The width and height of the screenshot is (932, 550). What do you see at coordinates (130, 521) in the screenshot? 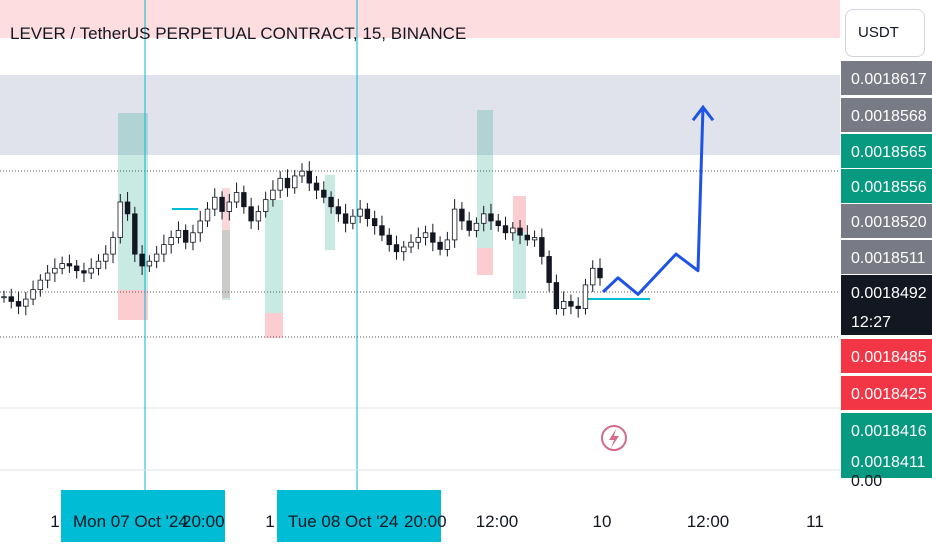
I see `time-tick-label: Mon 07 Oct '24` at bounding box center [130, 521].